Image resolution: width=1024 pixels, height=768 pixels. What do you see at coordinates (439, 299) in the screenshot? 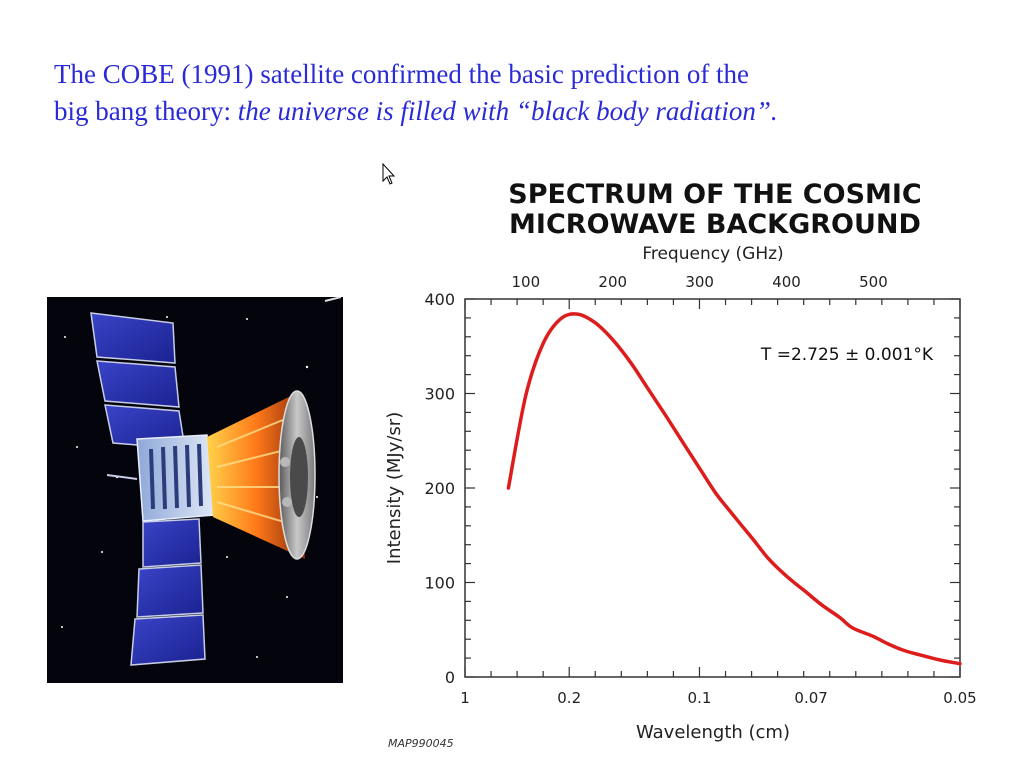
I see `y-tick-label: 400` at bounding box center [439, 299].